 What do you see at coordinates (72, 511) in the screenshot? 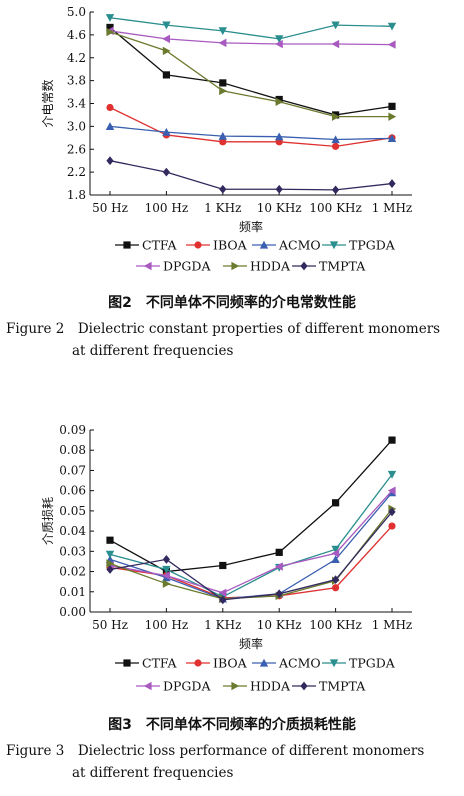
I see `y-tick-label: 0.05` at bounding box center [72, 511].